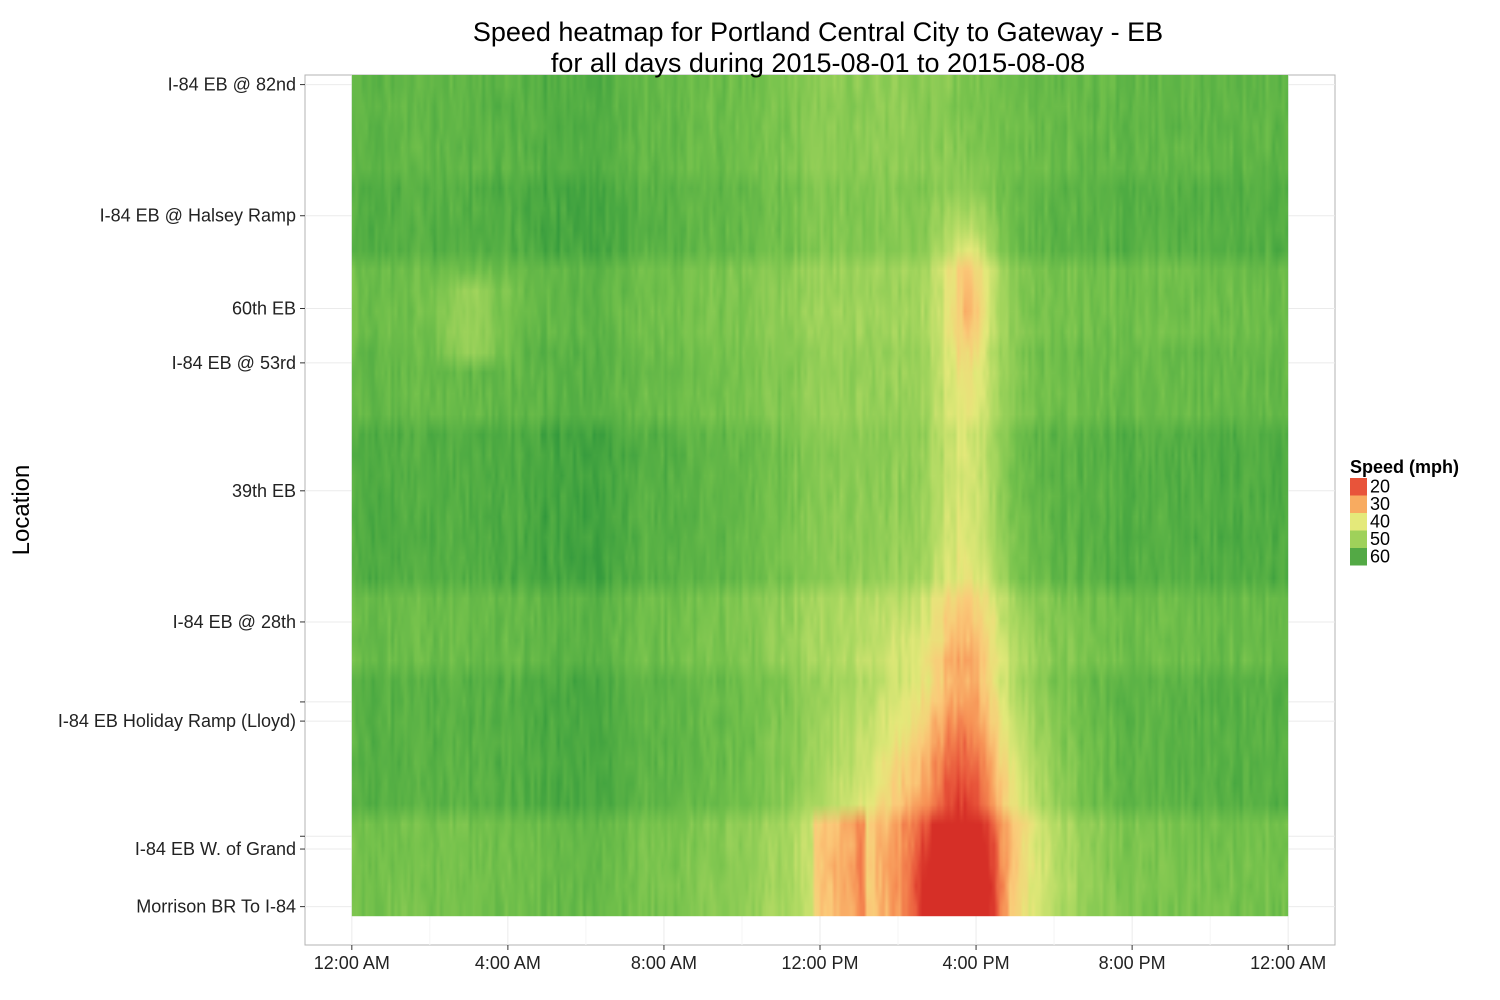 This screenshot has height=1000, width=1500. I want to click on x-tick-label: 4:00 PM, so click(976, 963).